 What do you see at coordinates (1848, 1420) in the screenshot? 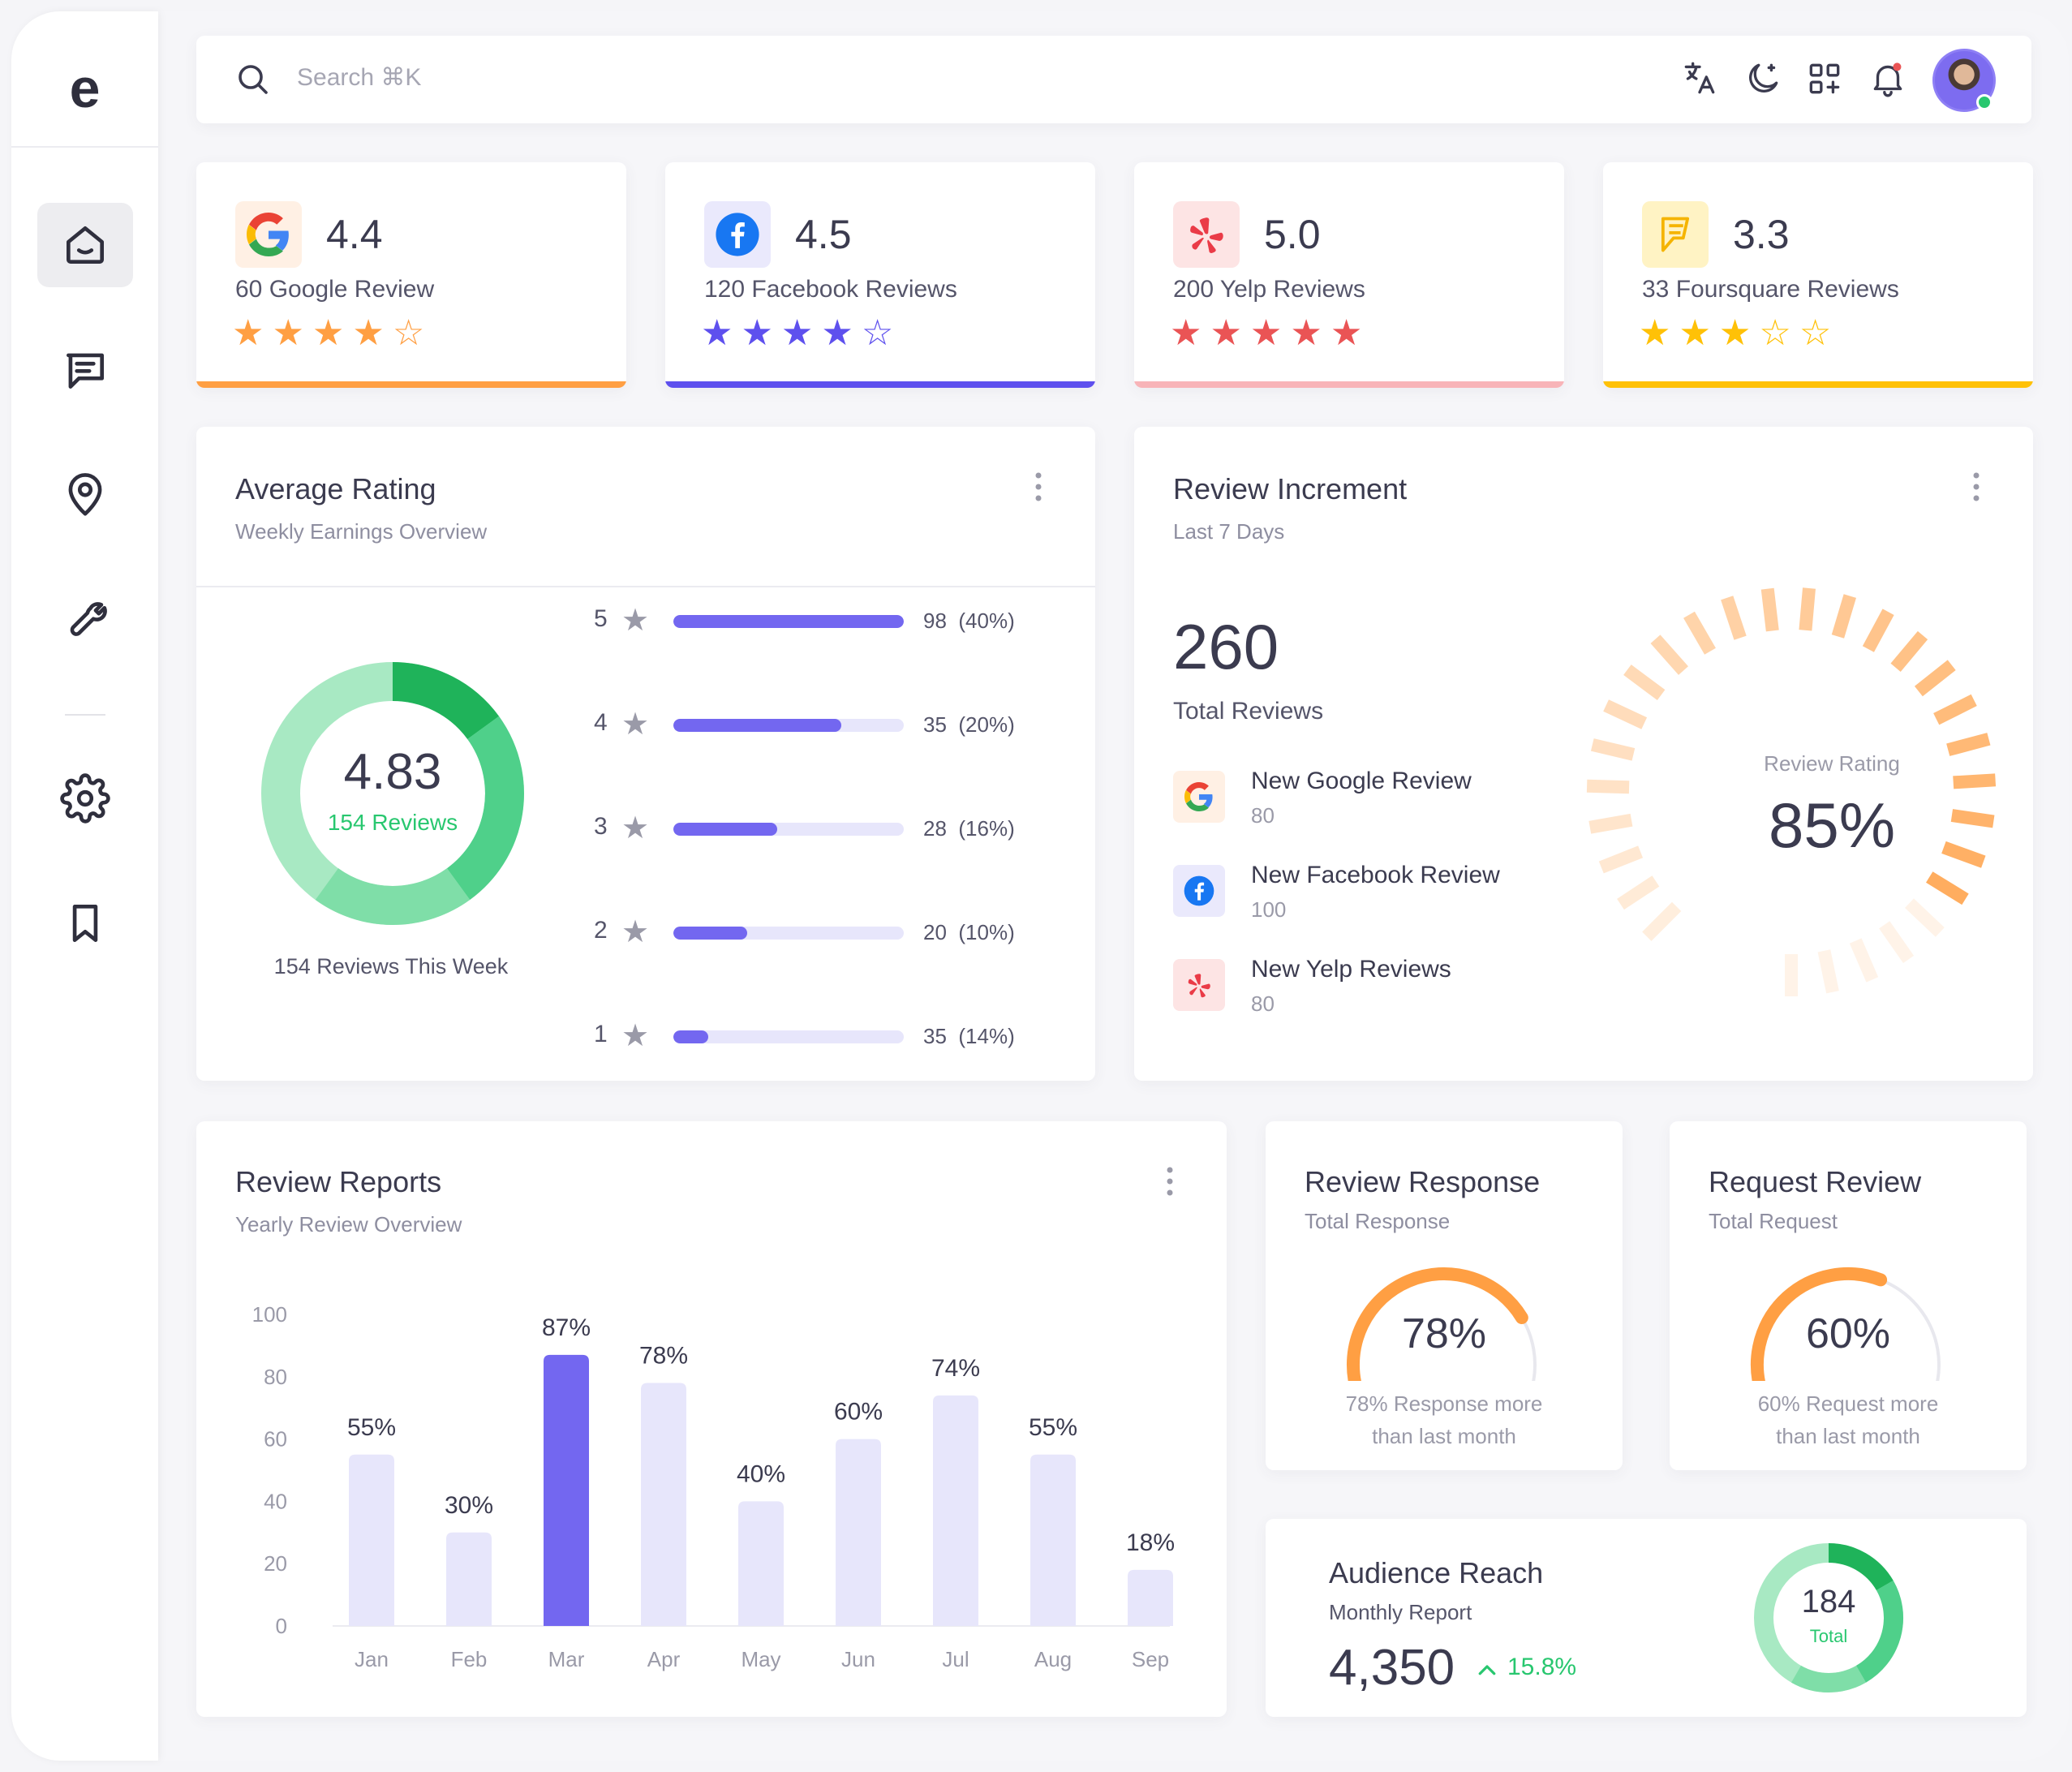
I see `request-caption: 60% Request more than last month` at bounding box center [1848, 1420].